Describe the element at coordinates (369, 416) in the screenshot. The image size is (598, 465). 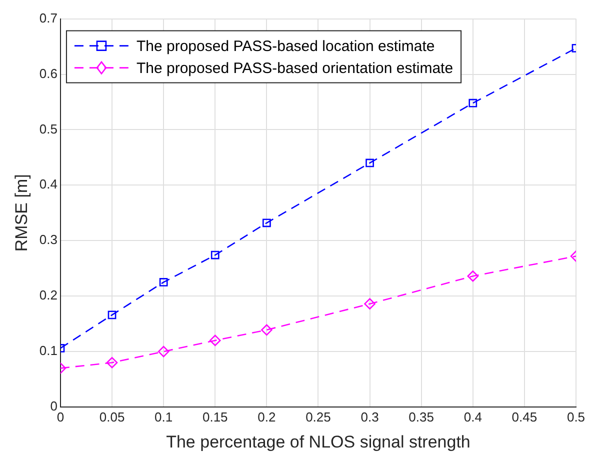
I see `x-tick-label: 0.3` at that location.